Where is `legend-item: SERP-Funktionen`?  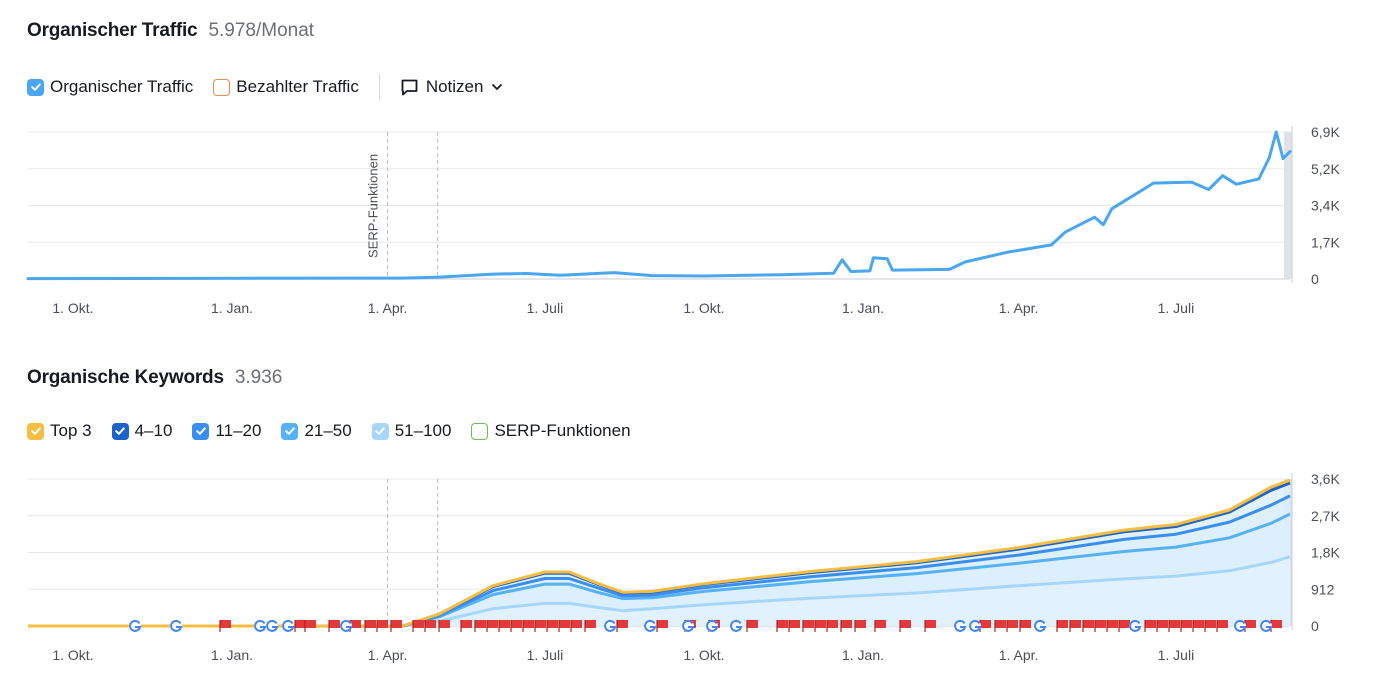
legend-item: SERP-Funktionen is located at coordinates (551, 431).